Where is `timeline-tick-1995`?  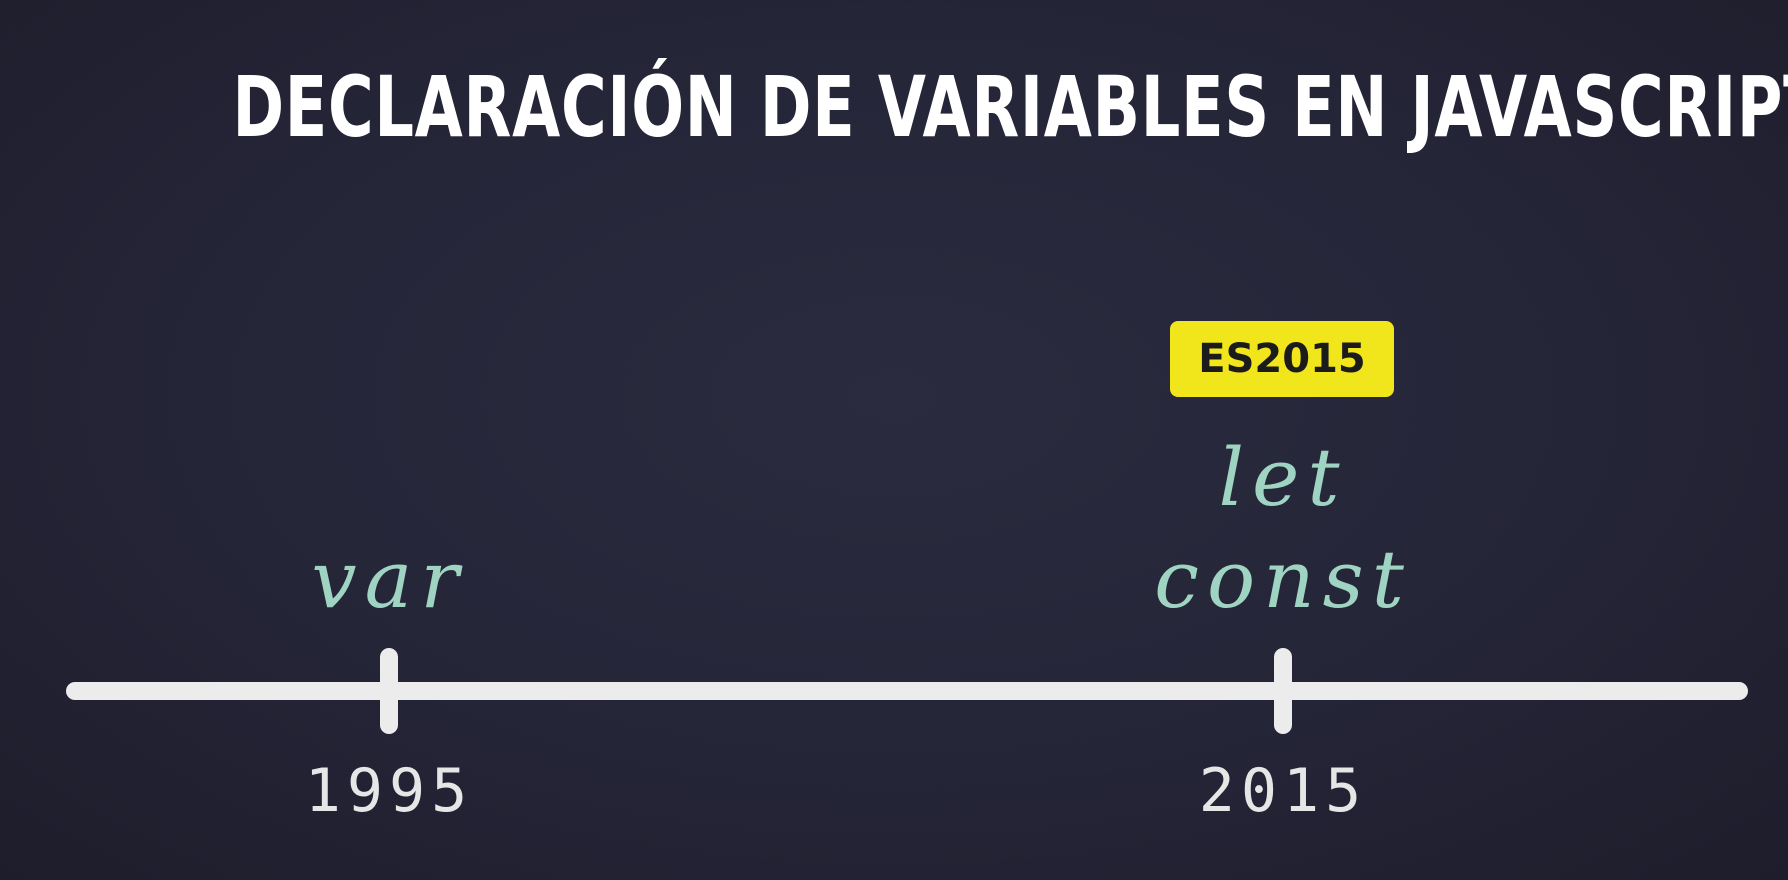 timeline-tick-1995 is located at coordinates (389, 691).